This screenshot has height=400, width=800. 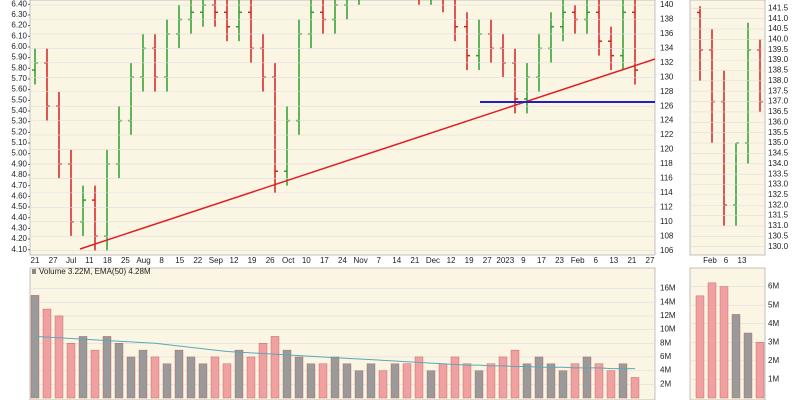 What do you see at coordinates (143, 260) in the screenshot?
I see `x-tick-label: Aug` at bounding box center [143, 260].